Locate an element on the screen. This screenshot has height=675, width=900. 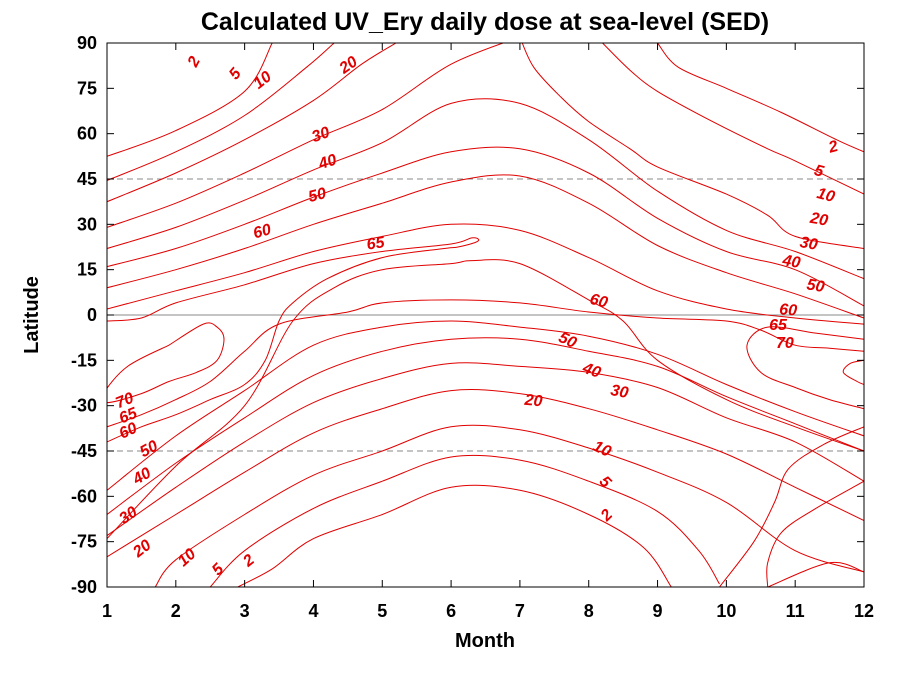
contour-label-27: 70 is located at coordinates (124, 401).